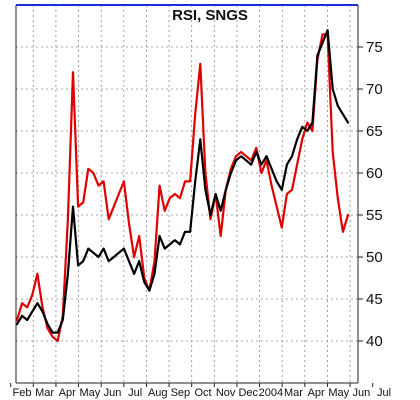  I want to click on x-tick-label: Nov, so click(226, 393).